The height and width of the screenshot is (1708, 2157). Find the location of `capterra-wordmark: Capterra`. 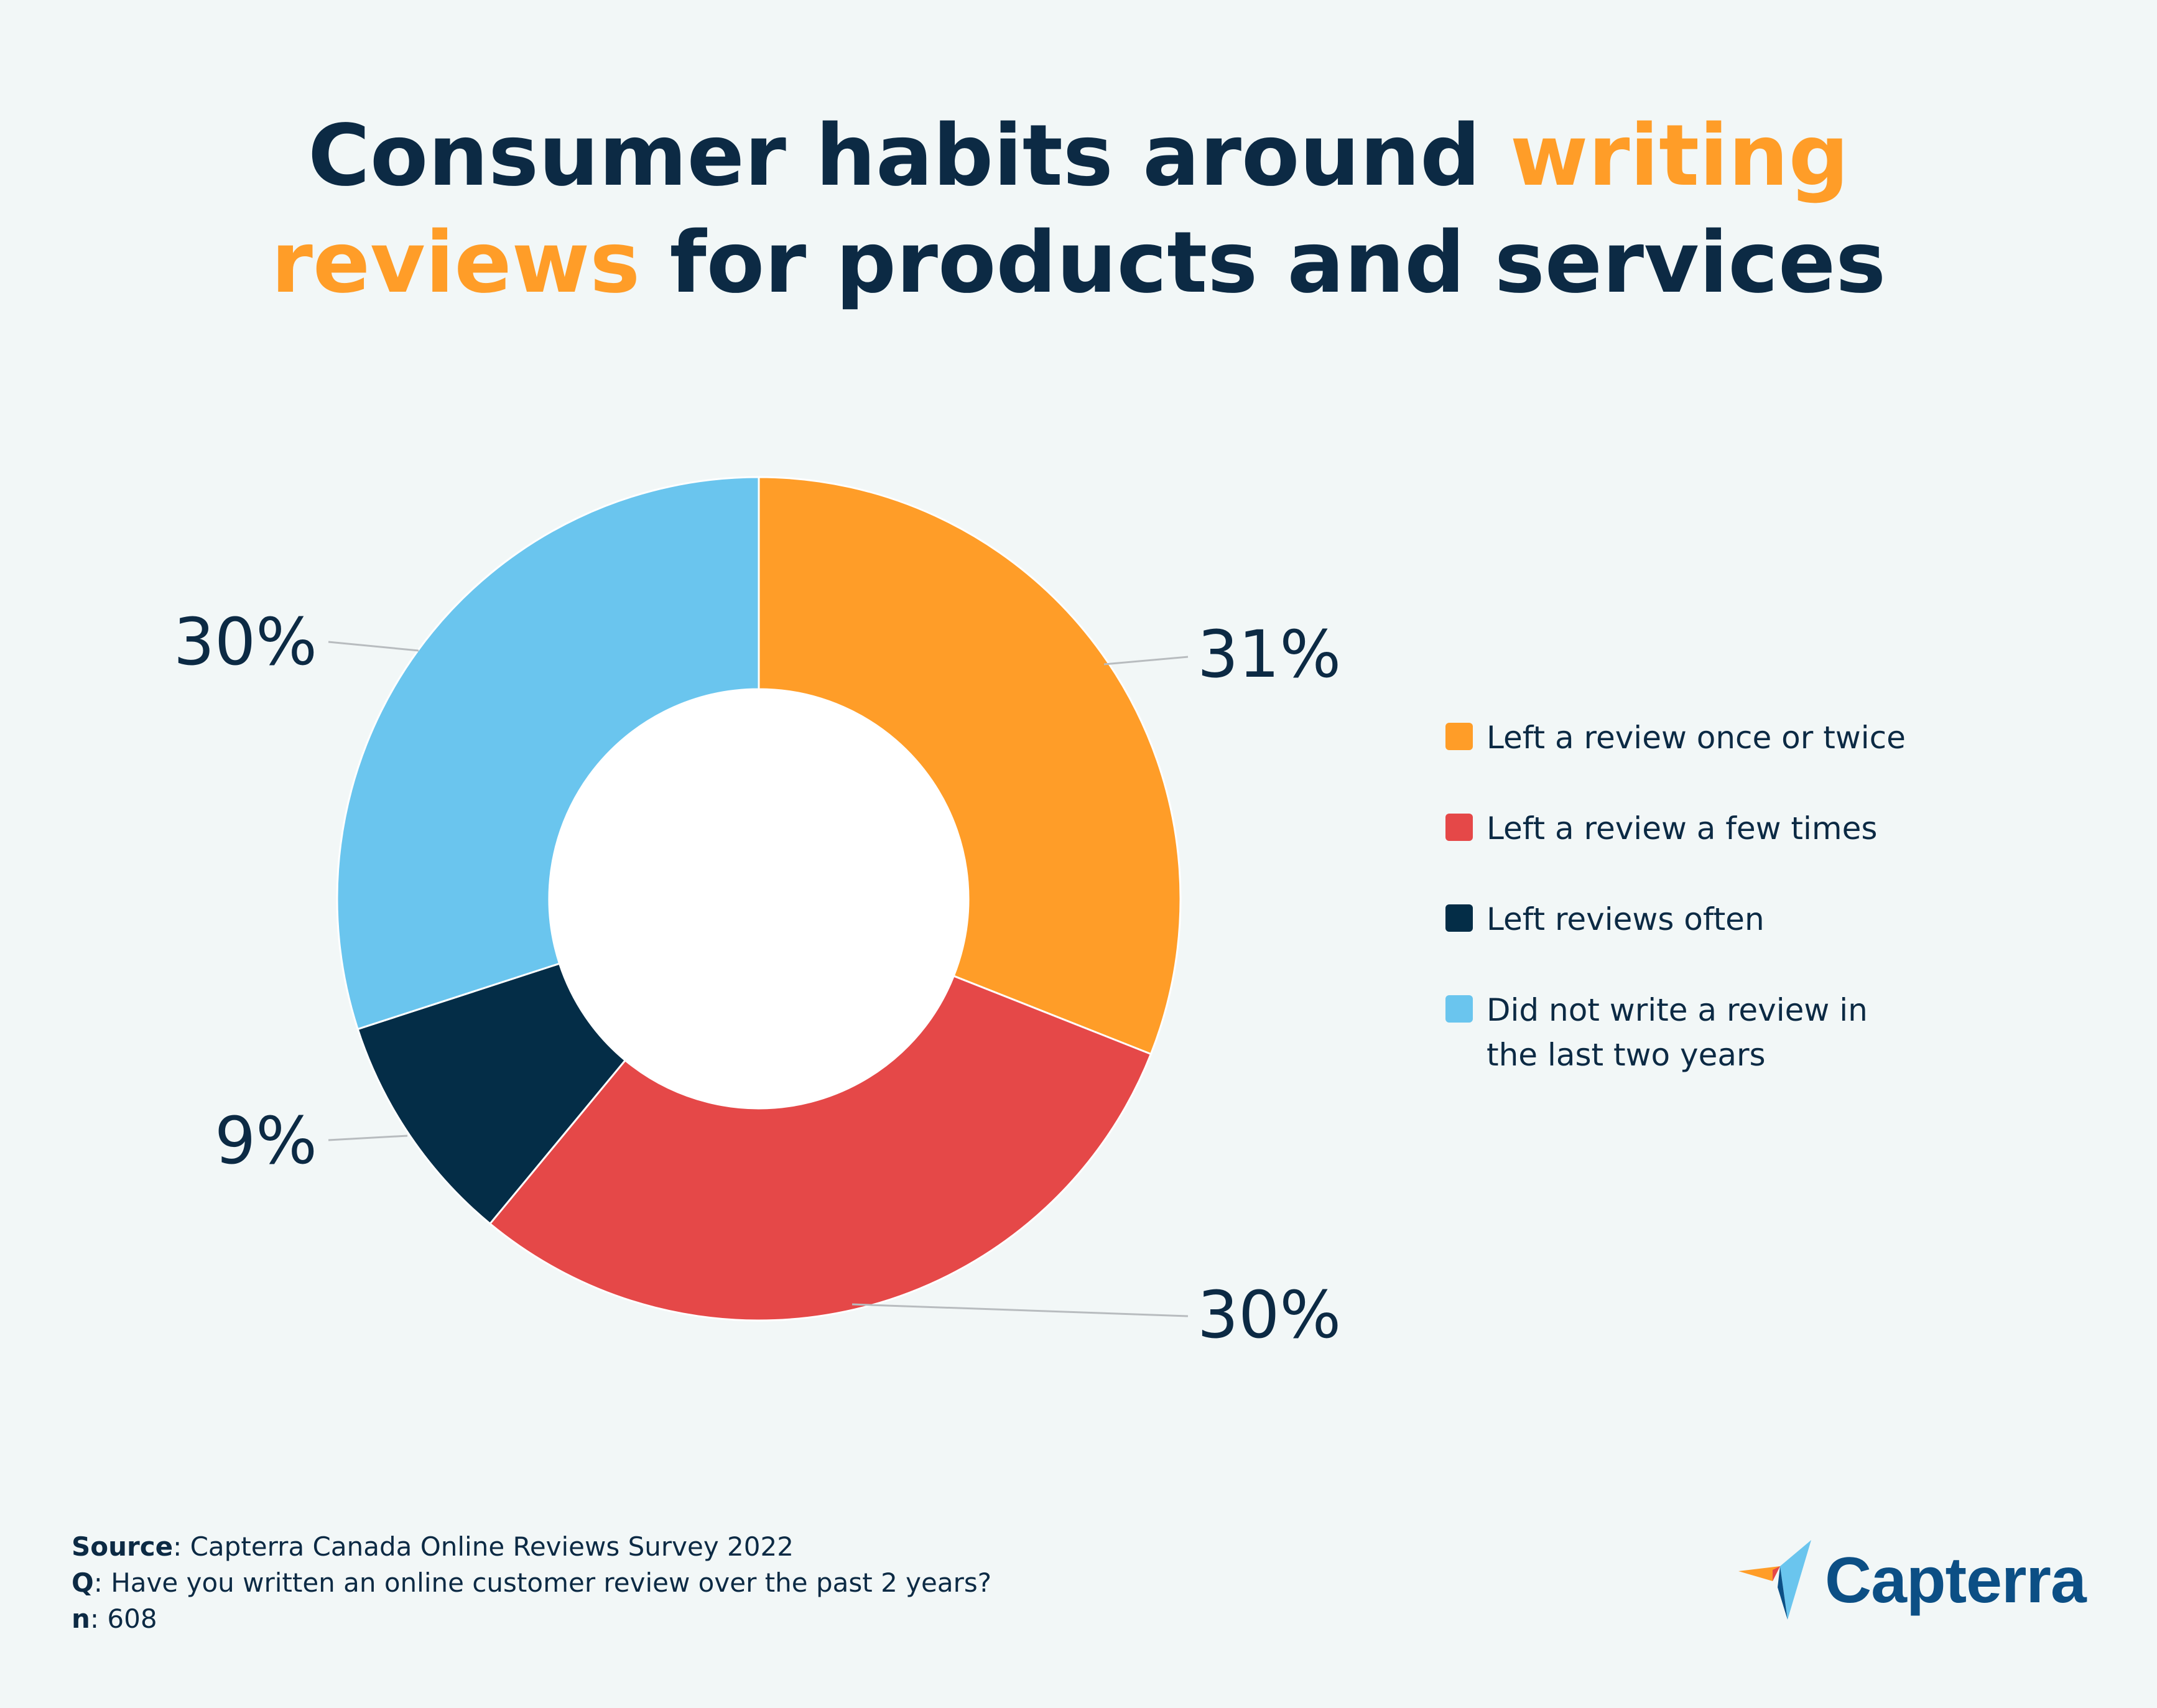

capterra-wordmark: Capterra is located at coordinates (1956, 1580).